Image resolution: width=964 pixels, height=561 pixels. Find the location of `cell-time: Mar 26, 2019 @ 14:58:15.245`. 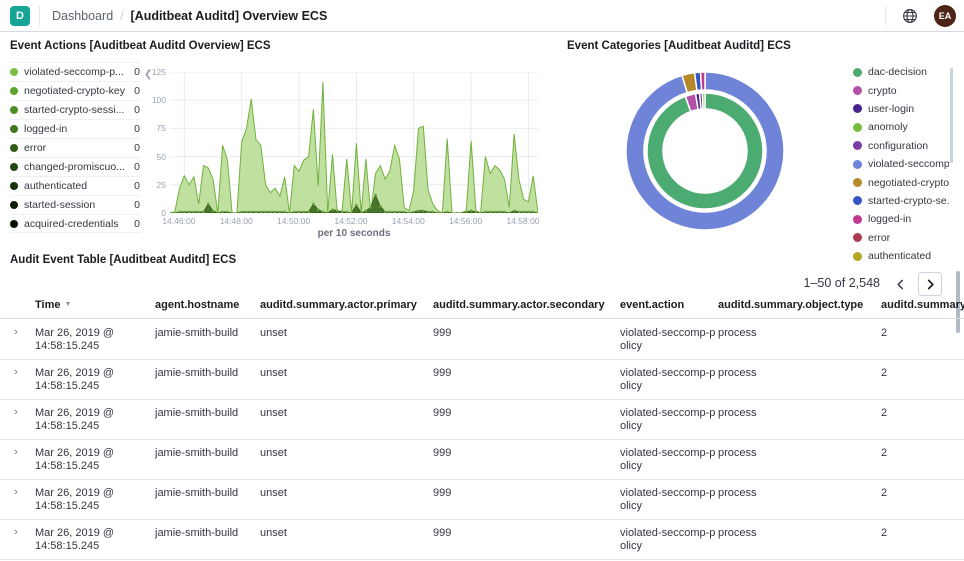

cell-time: Mar 26, 2019 @ 14:58:15.245 is located at coordinates (75, 419).